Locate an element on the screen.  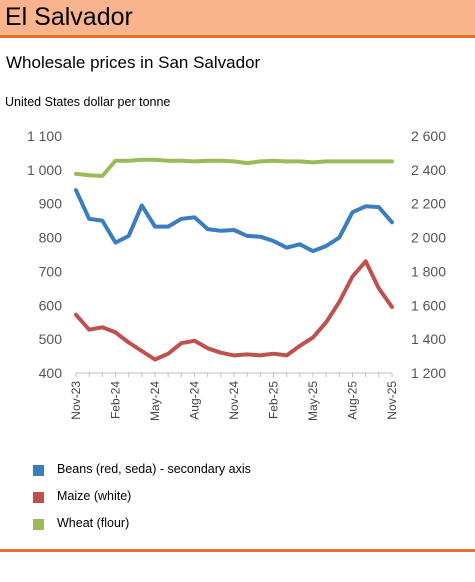
x-tick-label: May-25 is located at coordinates (313, 401).